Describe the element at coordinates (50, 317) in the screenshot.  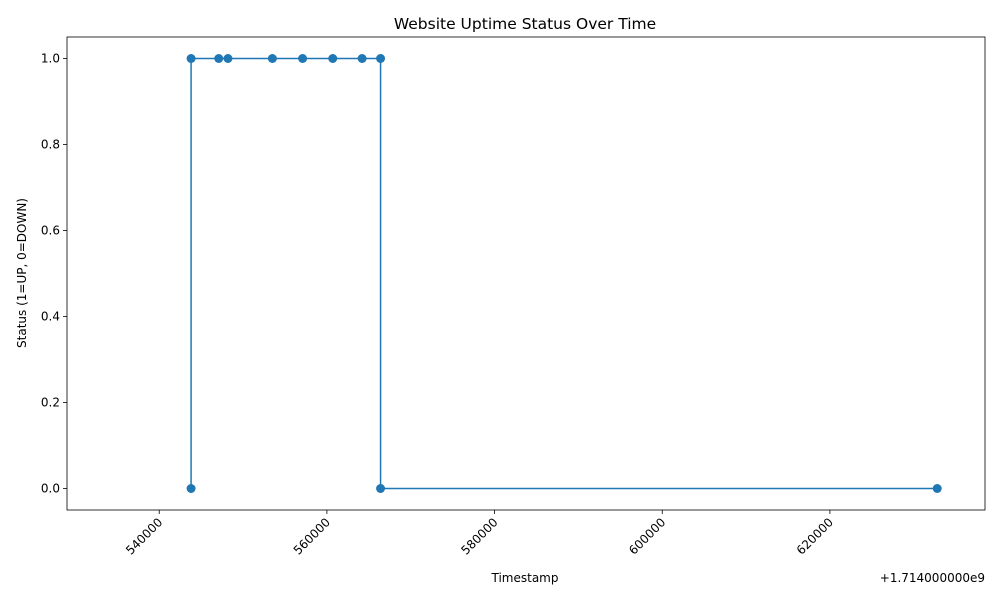
I see `y-tick-label: 0.4` at that location.